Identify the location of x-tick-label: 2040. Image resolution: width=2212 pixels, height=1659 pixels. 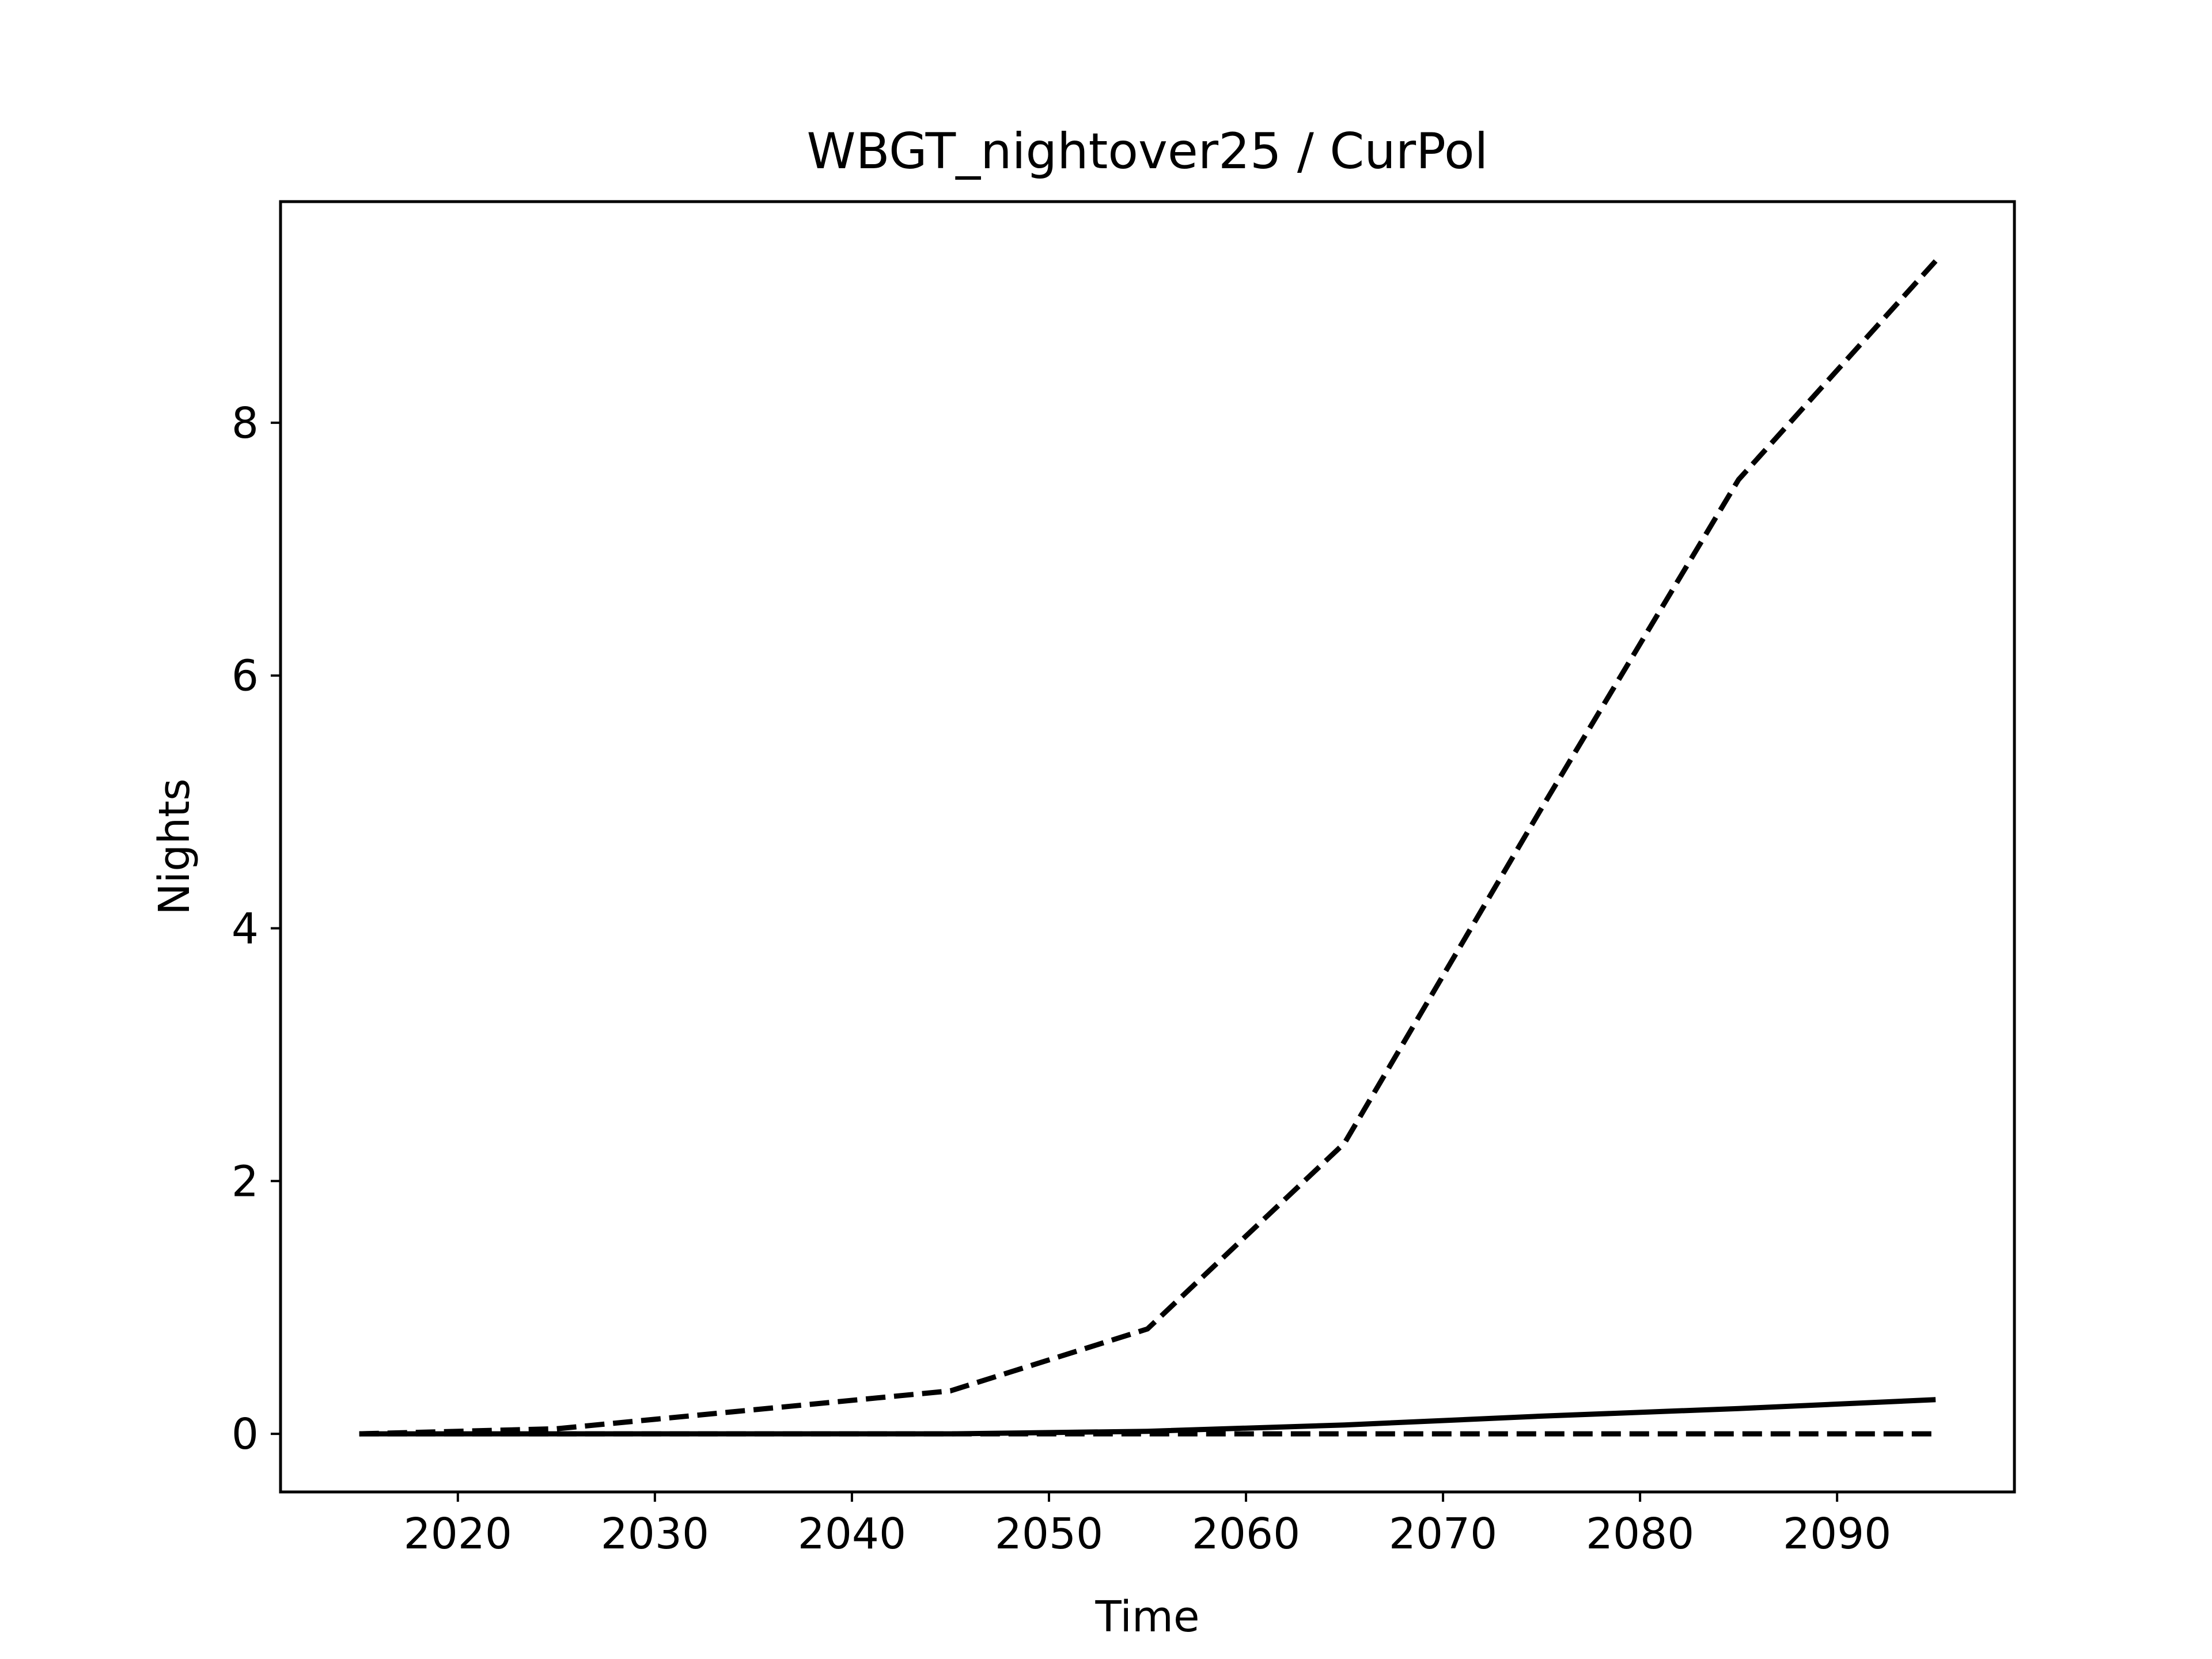
(852, 1534).